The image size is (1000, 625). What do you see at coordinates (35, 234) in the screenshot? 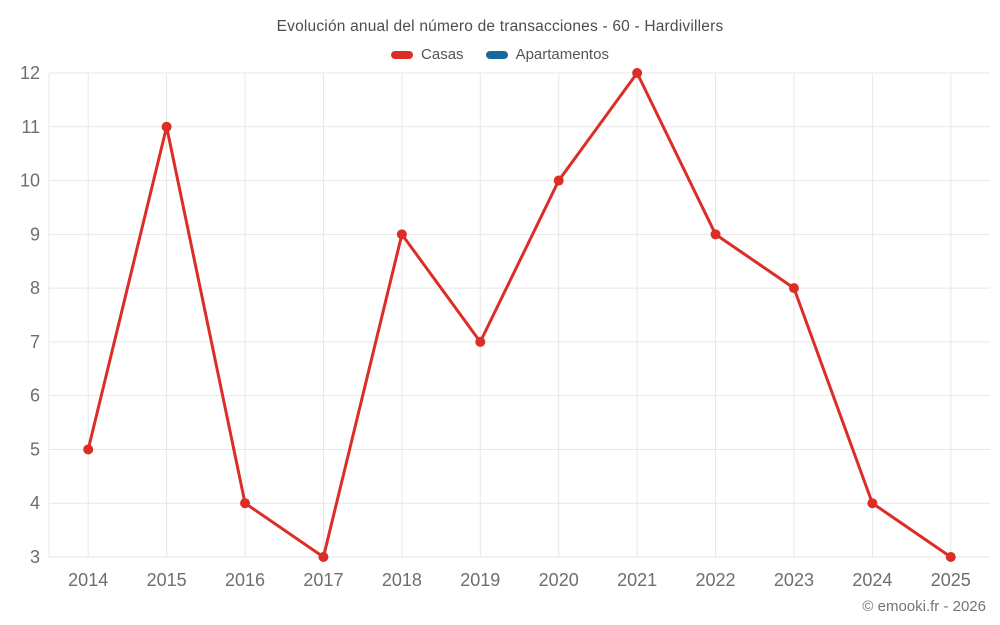
I see `y-tick-label: 9` at bounding box center [35, 234].